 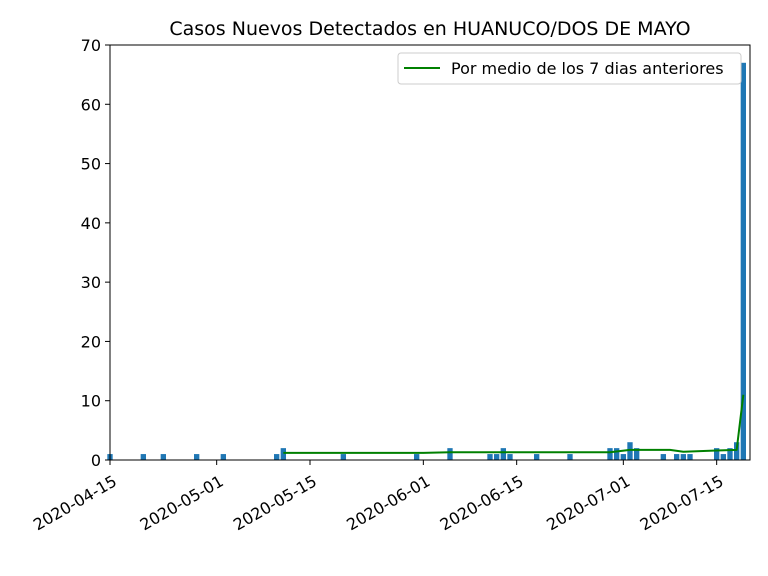 What do you see at coordinates (91, 45) in the screenshot?
I see `y-tick-label: 70` at bounding box center [91, 45].